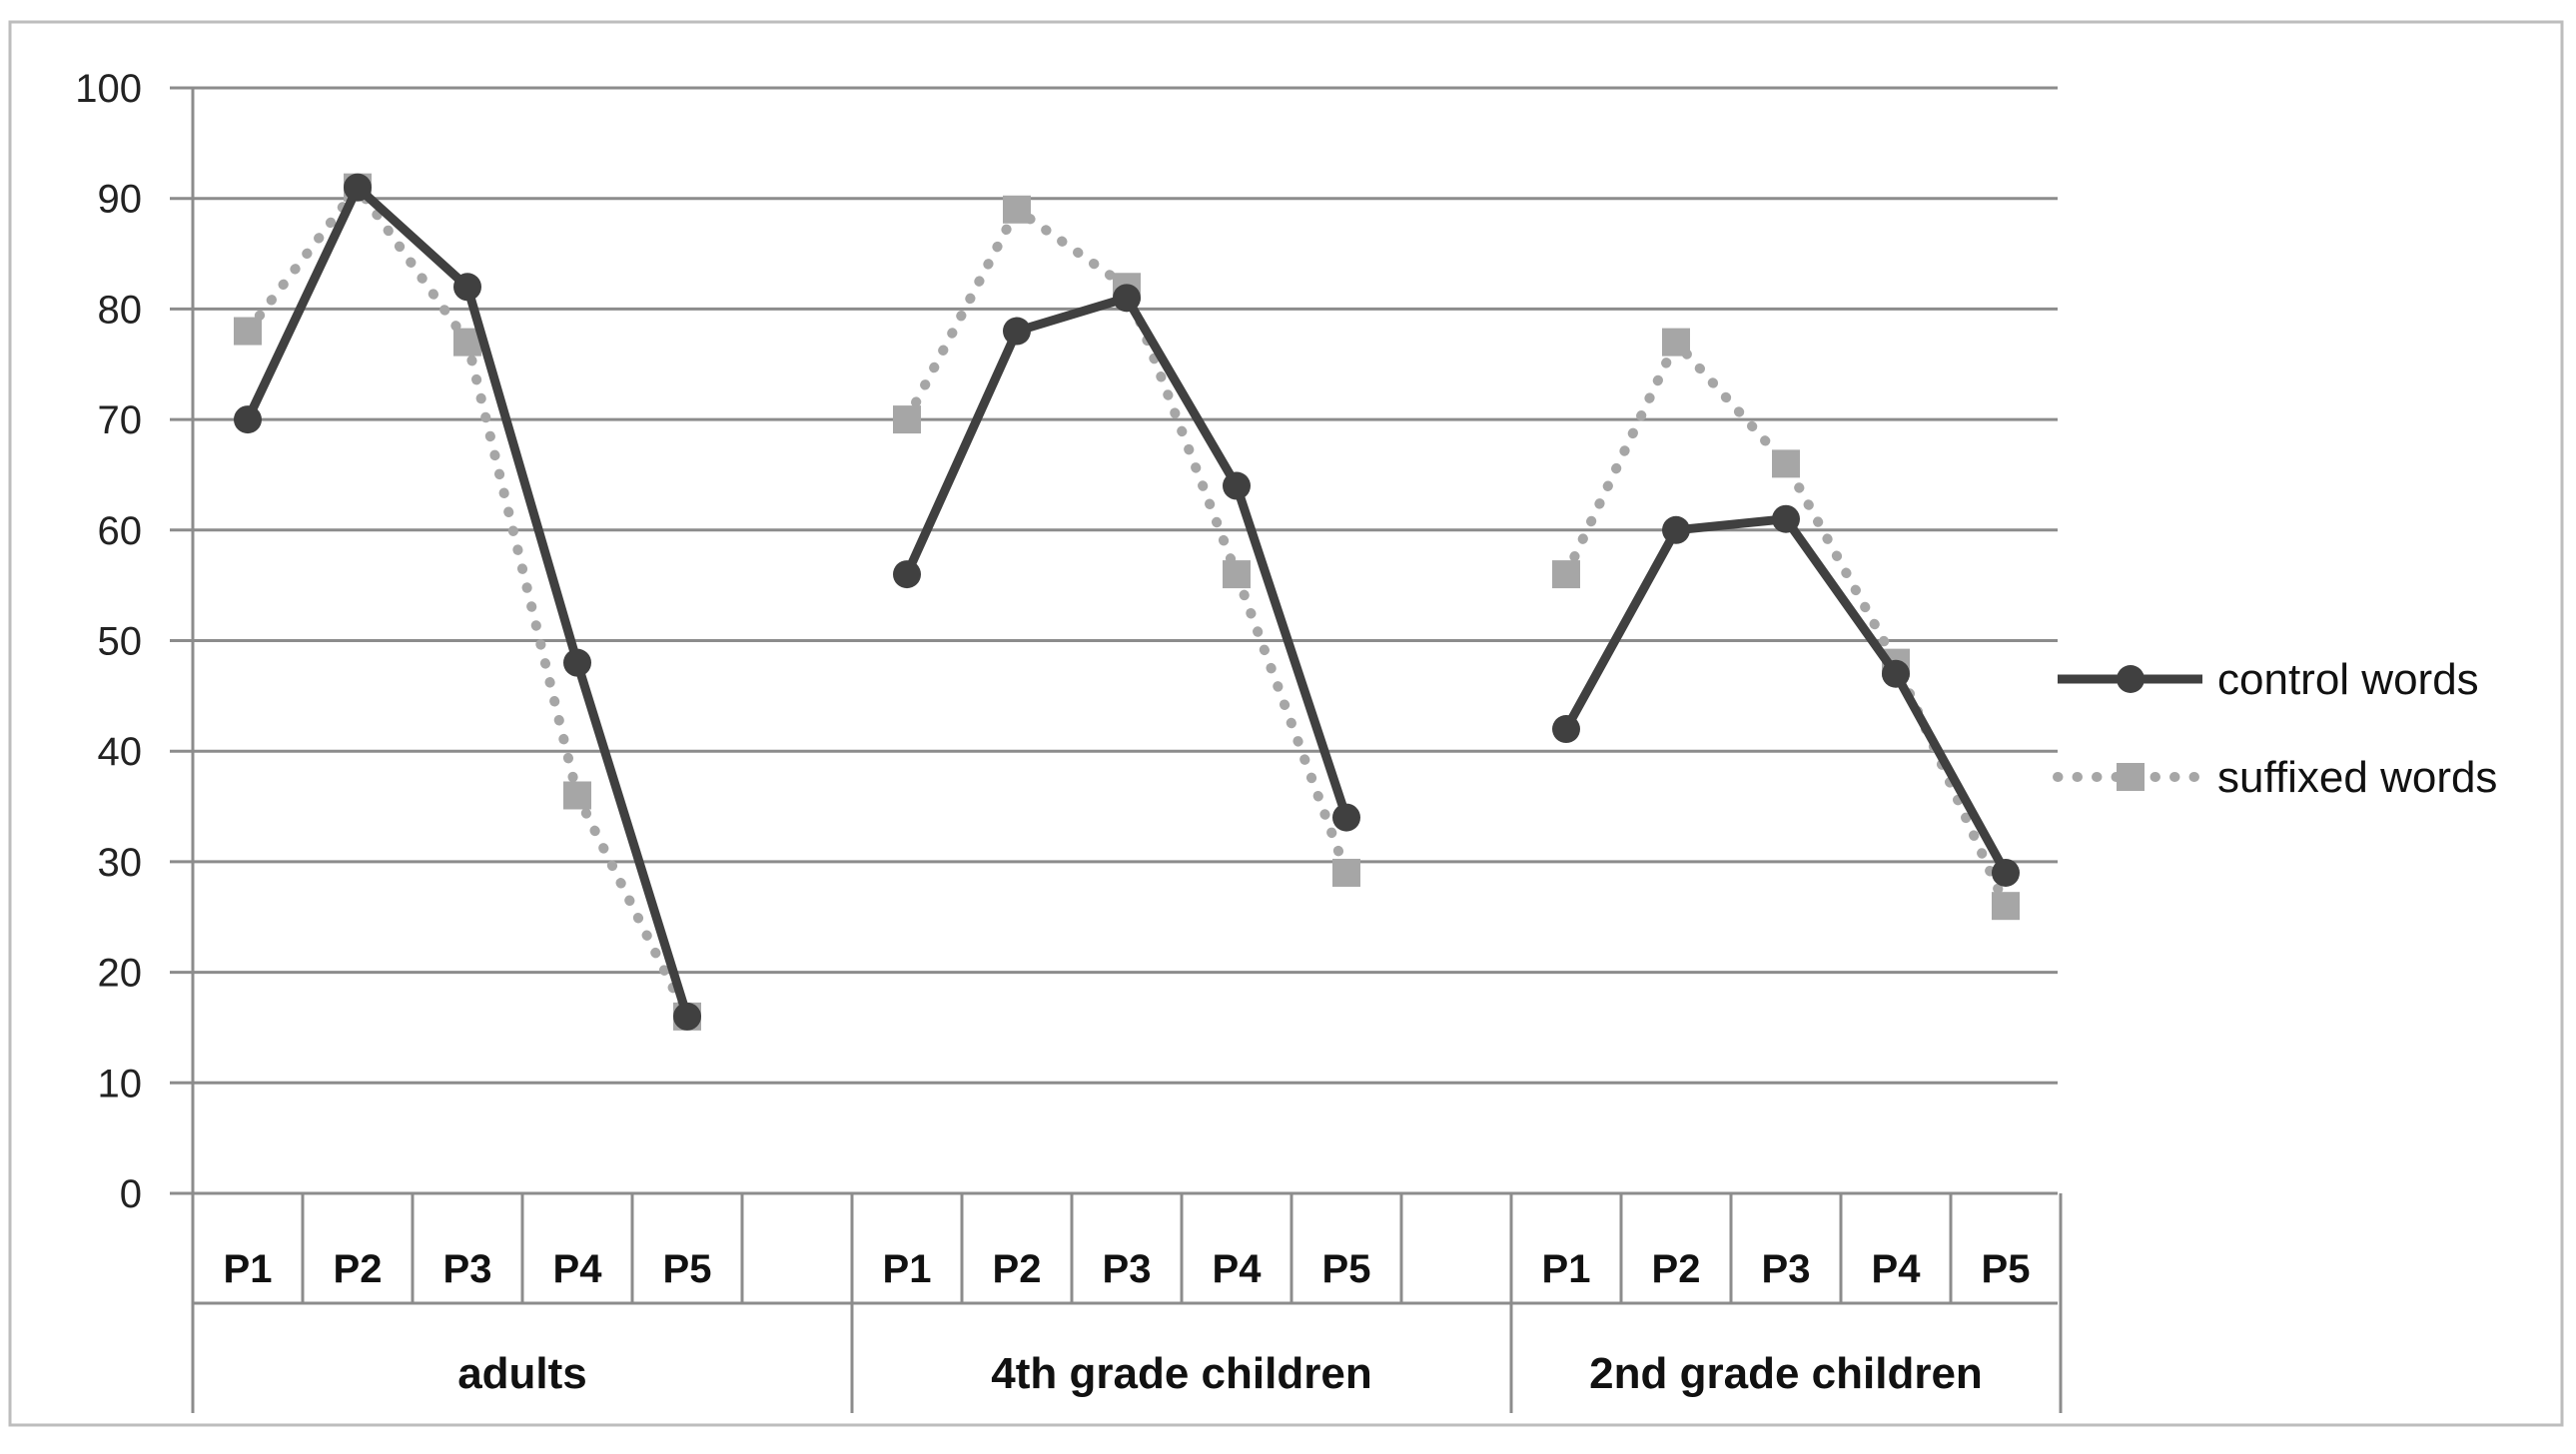 Image resolution: width=2576 pixels, height=1454 pixels. I want to click on x-group-label: 4th grade children, so click(1181, 1373).